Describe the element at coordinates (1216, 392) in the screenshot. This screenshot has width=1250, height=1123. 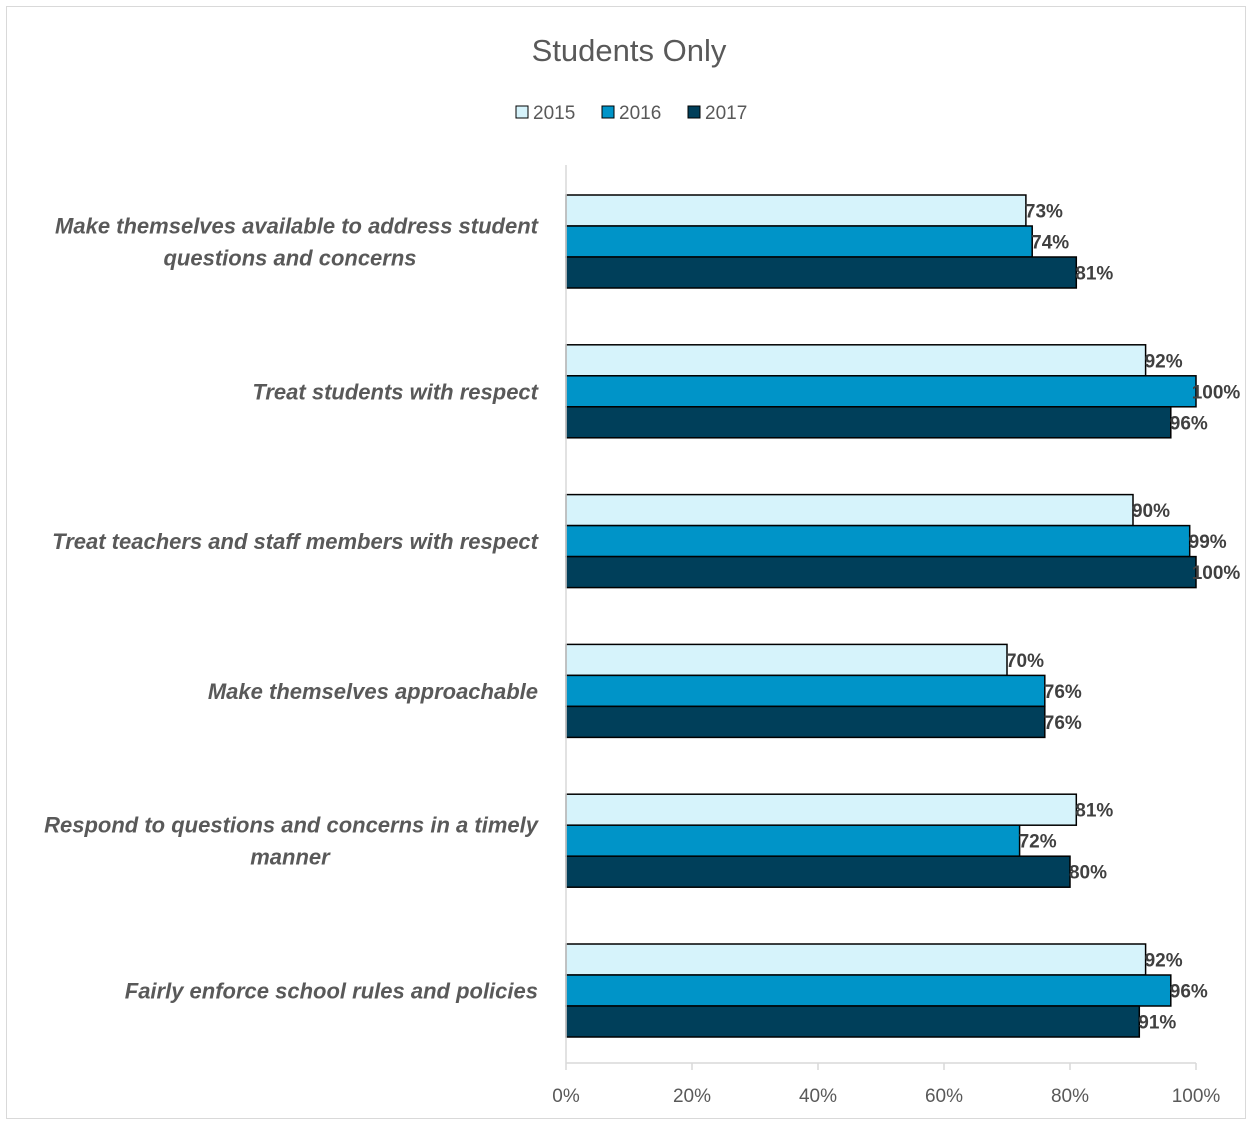
I see `data-label-2016-1: 100%` at that location.